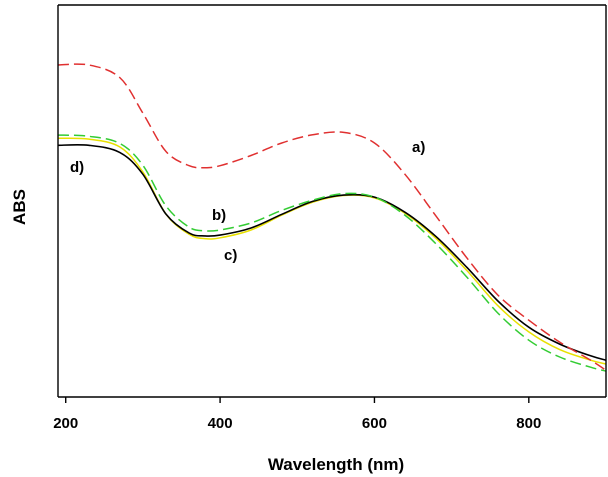  Describe the element at coordinates (418, 147) in the screenshot. I see `series-label-a: a)` at that location.